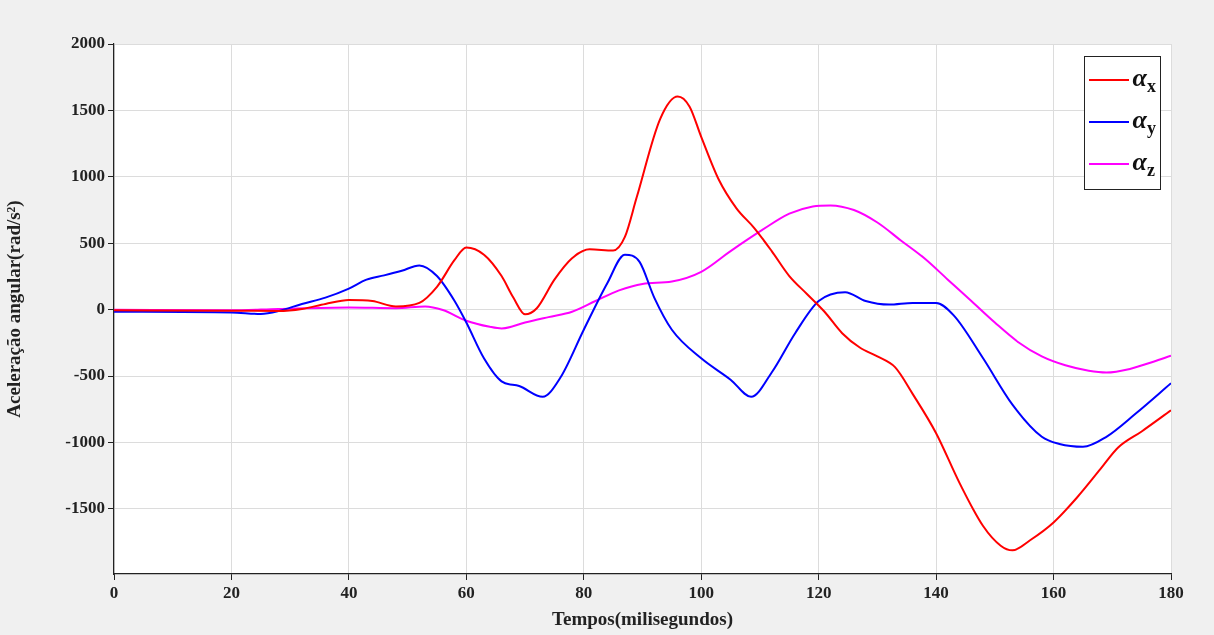  Describe the element at coordinates (92, 242) in the screenshot. I see `y-tick-label: 500` at that location.